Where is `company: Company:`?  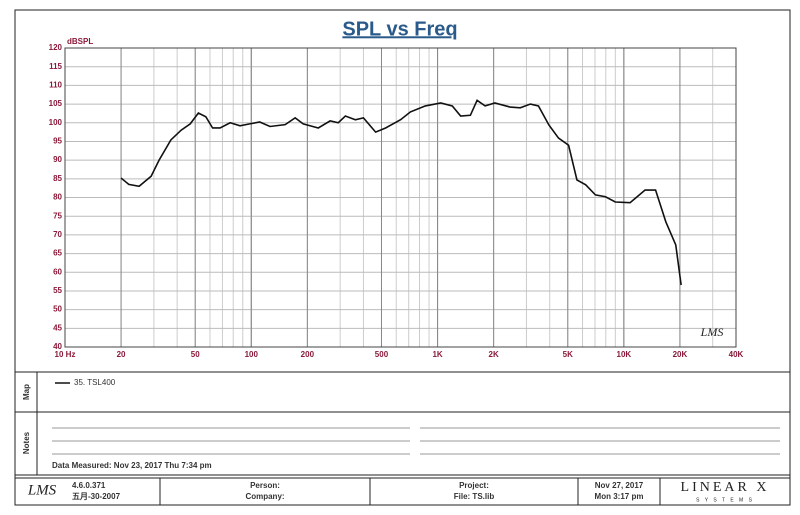 company: Company: is located at coordinates (264, 496).